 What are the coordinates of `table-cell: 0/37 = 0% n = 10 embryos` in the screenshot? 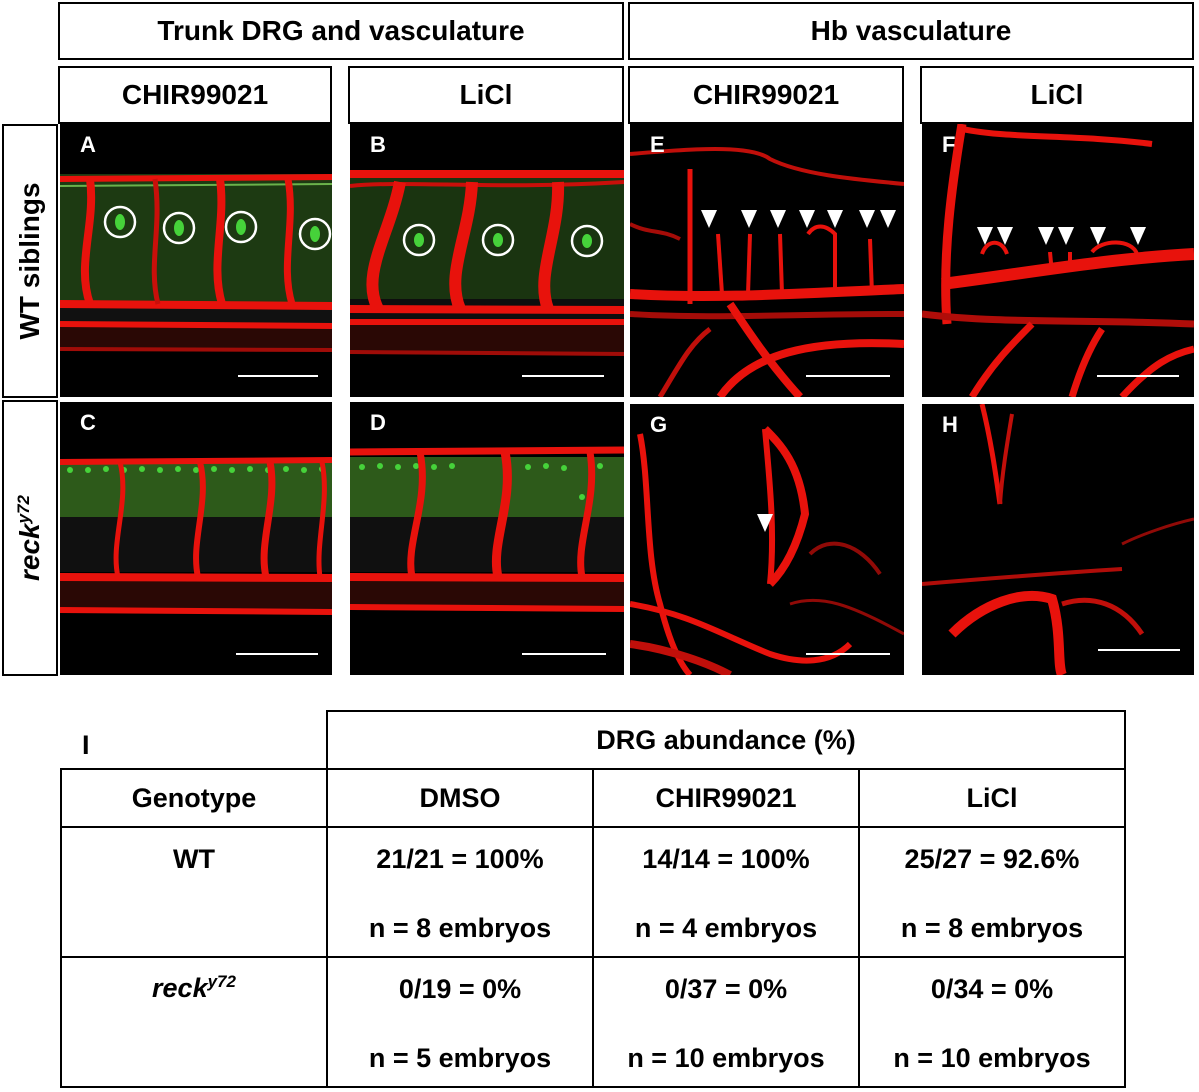 It's located at (726, 1022).